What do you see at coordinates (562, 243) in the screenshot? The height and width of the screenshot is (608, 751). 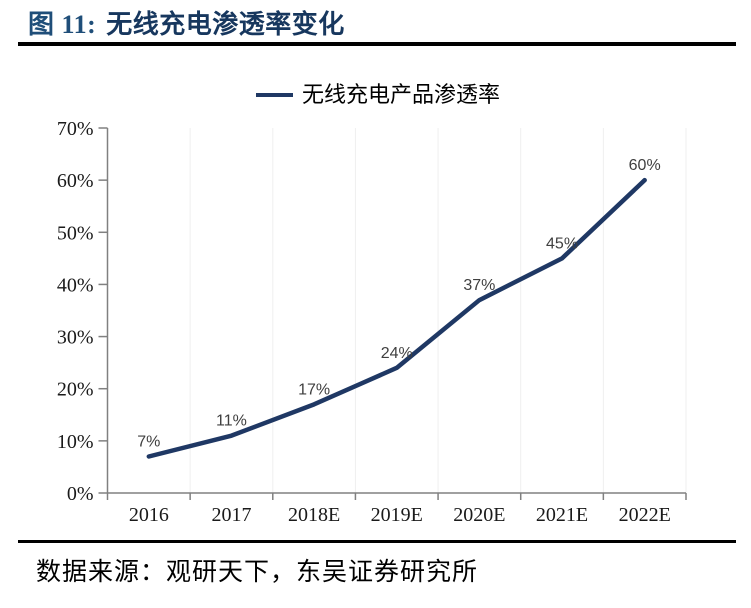 I see `data-point-label: 45%` at bounding box center [562, 243].